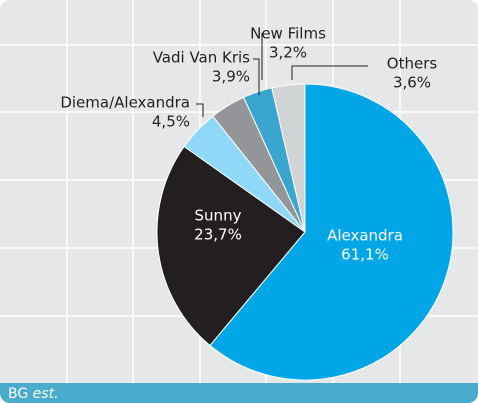  I want to click on slice-label: Sunny, so click(218, 216).